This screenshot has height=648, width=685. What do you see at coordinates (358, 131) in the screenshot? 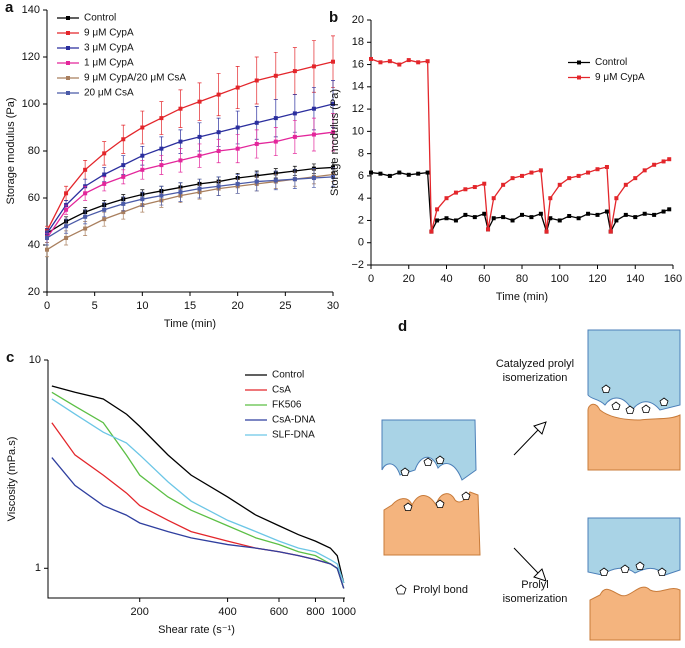
I see `y-tick-label: 10` at bounding box center [358, 131].